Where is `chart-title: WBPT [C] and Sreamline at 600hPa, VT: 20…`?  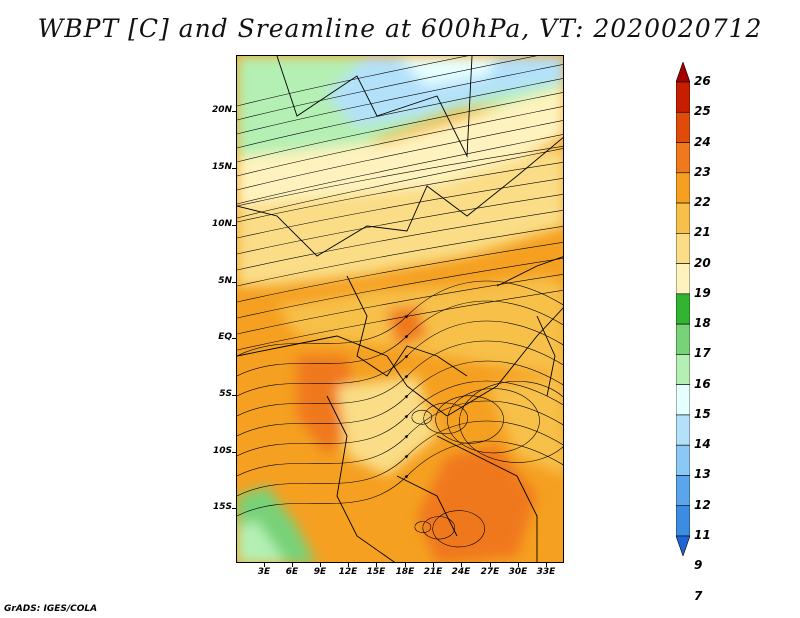 chart-title: WBPT [C] and Sreamline at 600hPa, VT: 20… is located at coordinates (400, 28).